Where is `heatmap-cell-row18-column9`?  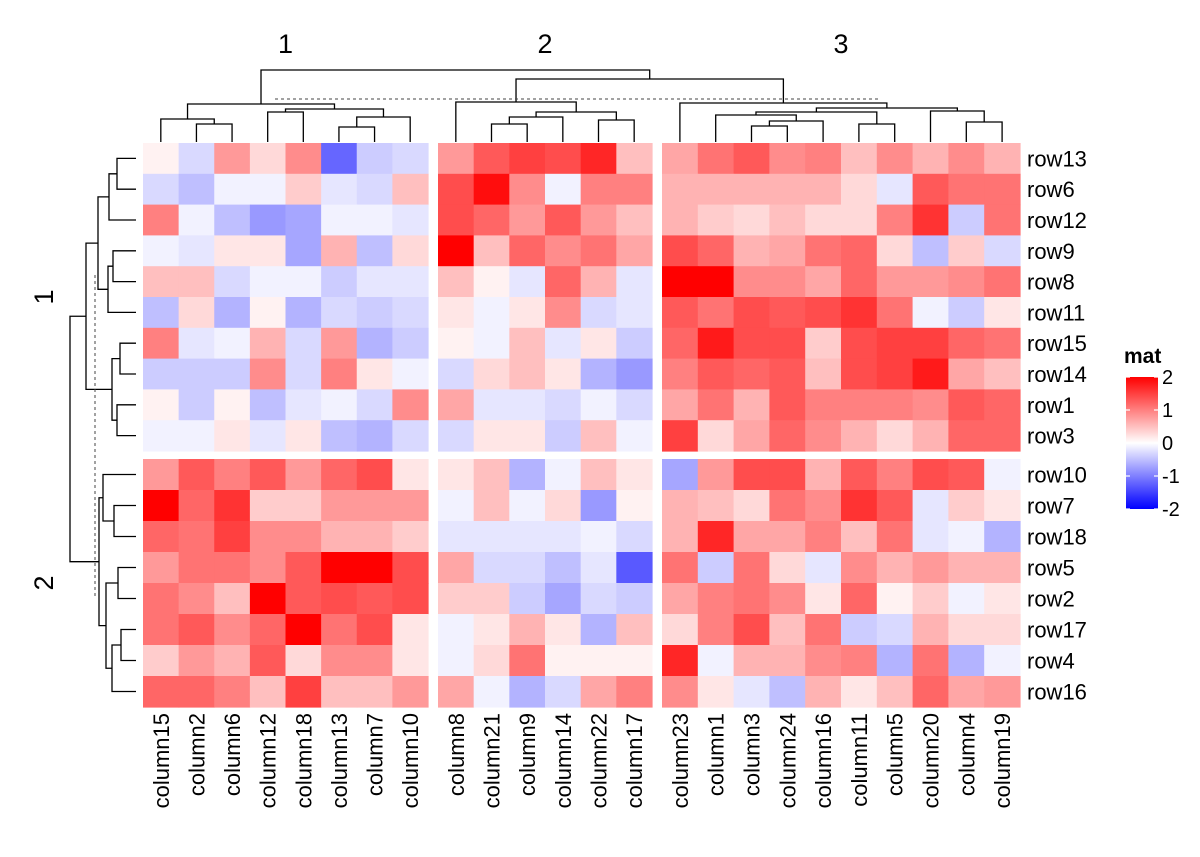 heatmap-cell-row18-column9 is located at coordinates (527, 537).